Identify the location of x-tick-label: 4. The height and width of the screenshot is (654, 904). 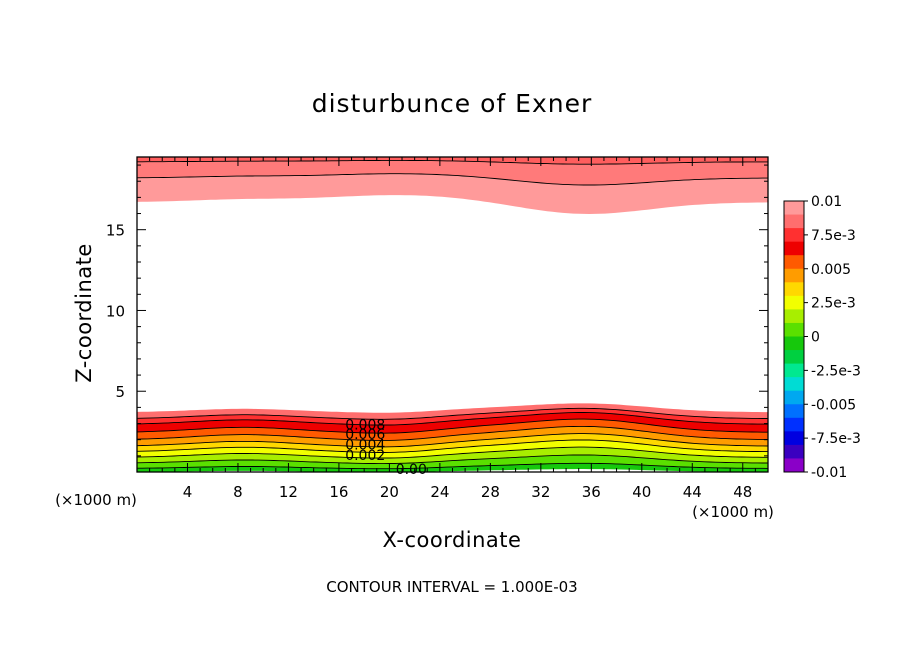
(188, 492).